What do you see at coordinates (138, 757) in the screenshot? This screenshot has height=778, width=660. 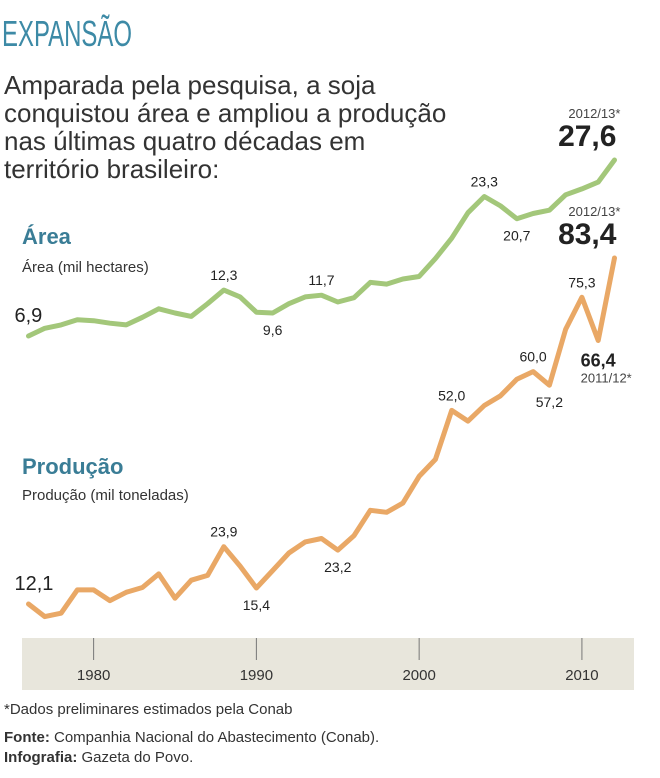 I see `credit-text: Gazeta do Povo.` at bounding box center [138, 757].